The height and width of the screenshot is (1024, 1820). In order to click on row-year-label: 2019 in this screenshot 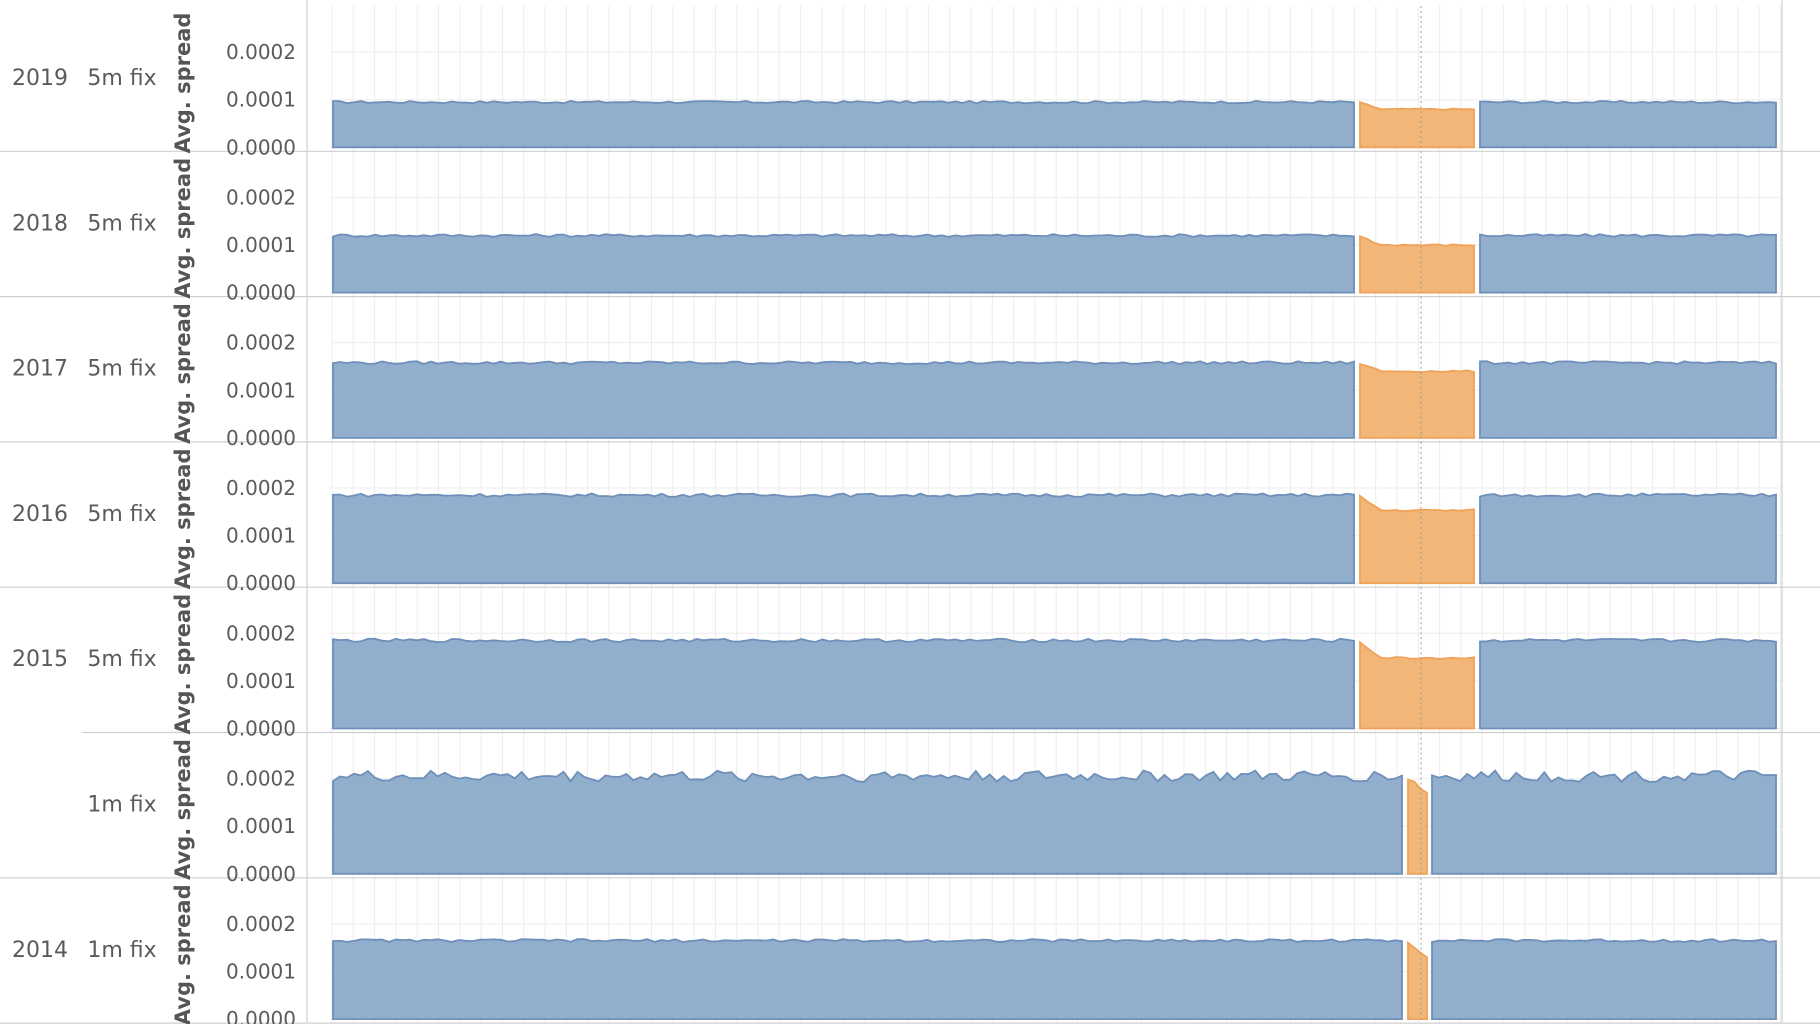, I will do `click(40, 78)`.